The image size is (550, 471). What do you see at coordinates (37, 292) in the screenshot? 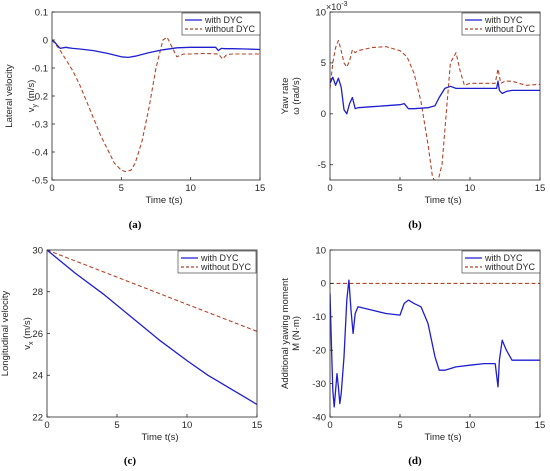
I see `y-tick-label: 28` at bounding box center [37, 292].